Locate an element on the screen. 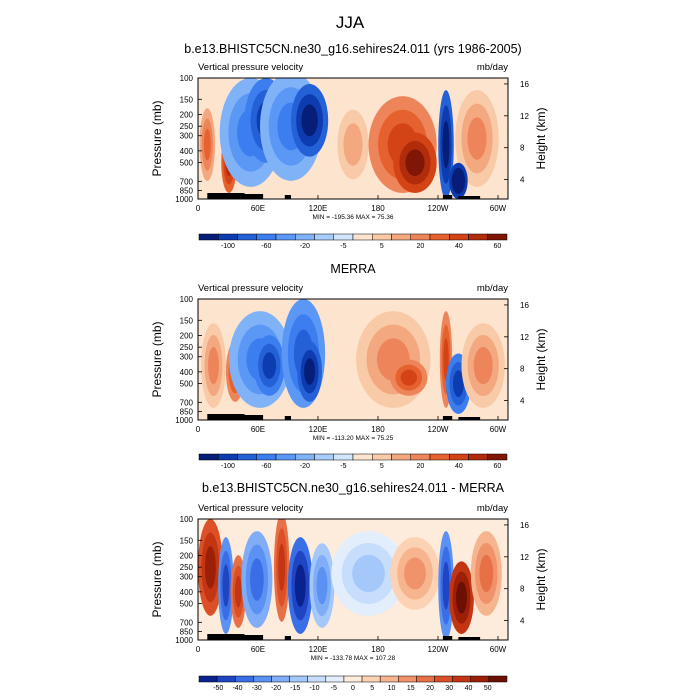 The image size is (700, 700). colorbar-label: -10 is located at coordinates (314, 688).